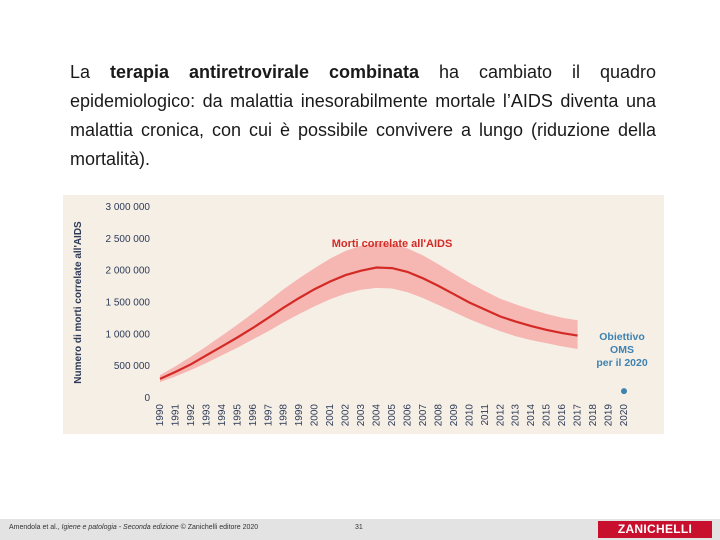  What do you see at coordinates (377, 415) in the screenshot?
I see `x-tick-label: 2004` at bounding box center [377, 415].